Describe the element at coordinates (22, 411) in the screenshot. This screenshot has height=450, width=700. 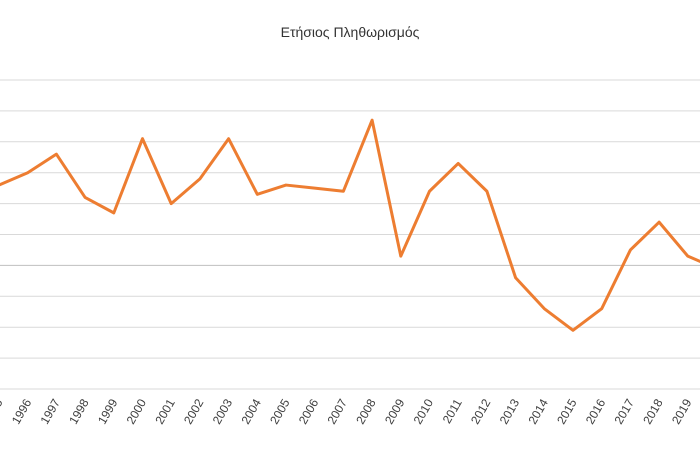
I see `x-tick-label: 1996` at that location.